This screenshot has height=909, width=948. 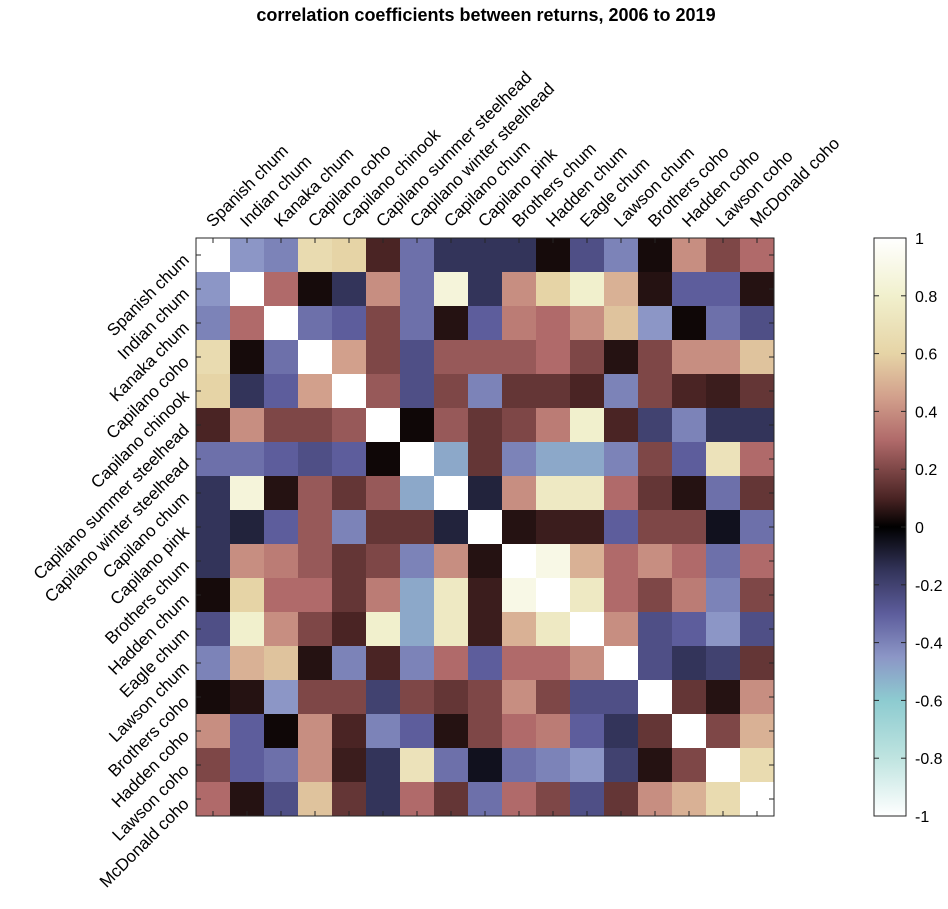 I want to click on colorbar-tick-label: -0.6, so click(x=929, y=701).